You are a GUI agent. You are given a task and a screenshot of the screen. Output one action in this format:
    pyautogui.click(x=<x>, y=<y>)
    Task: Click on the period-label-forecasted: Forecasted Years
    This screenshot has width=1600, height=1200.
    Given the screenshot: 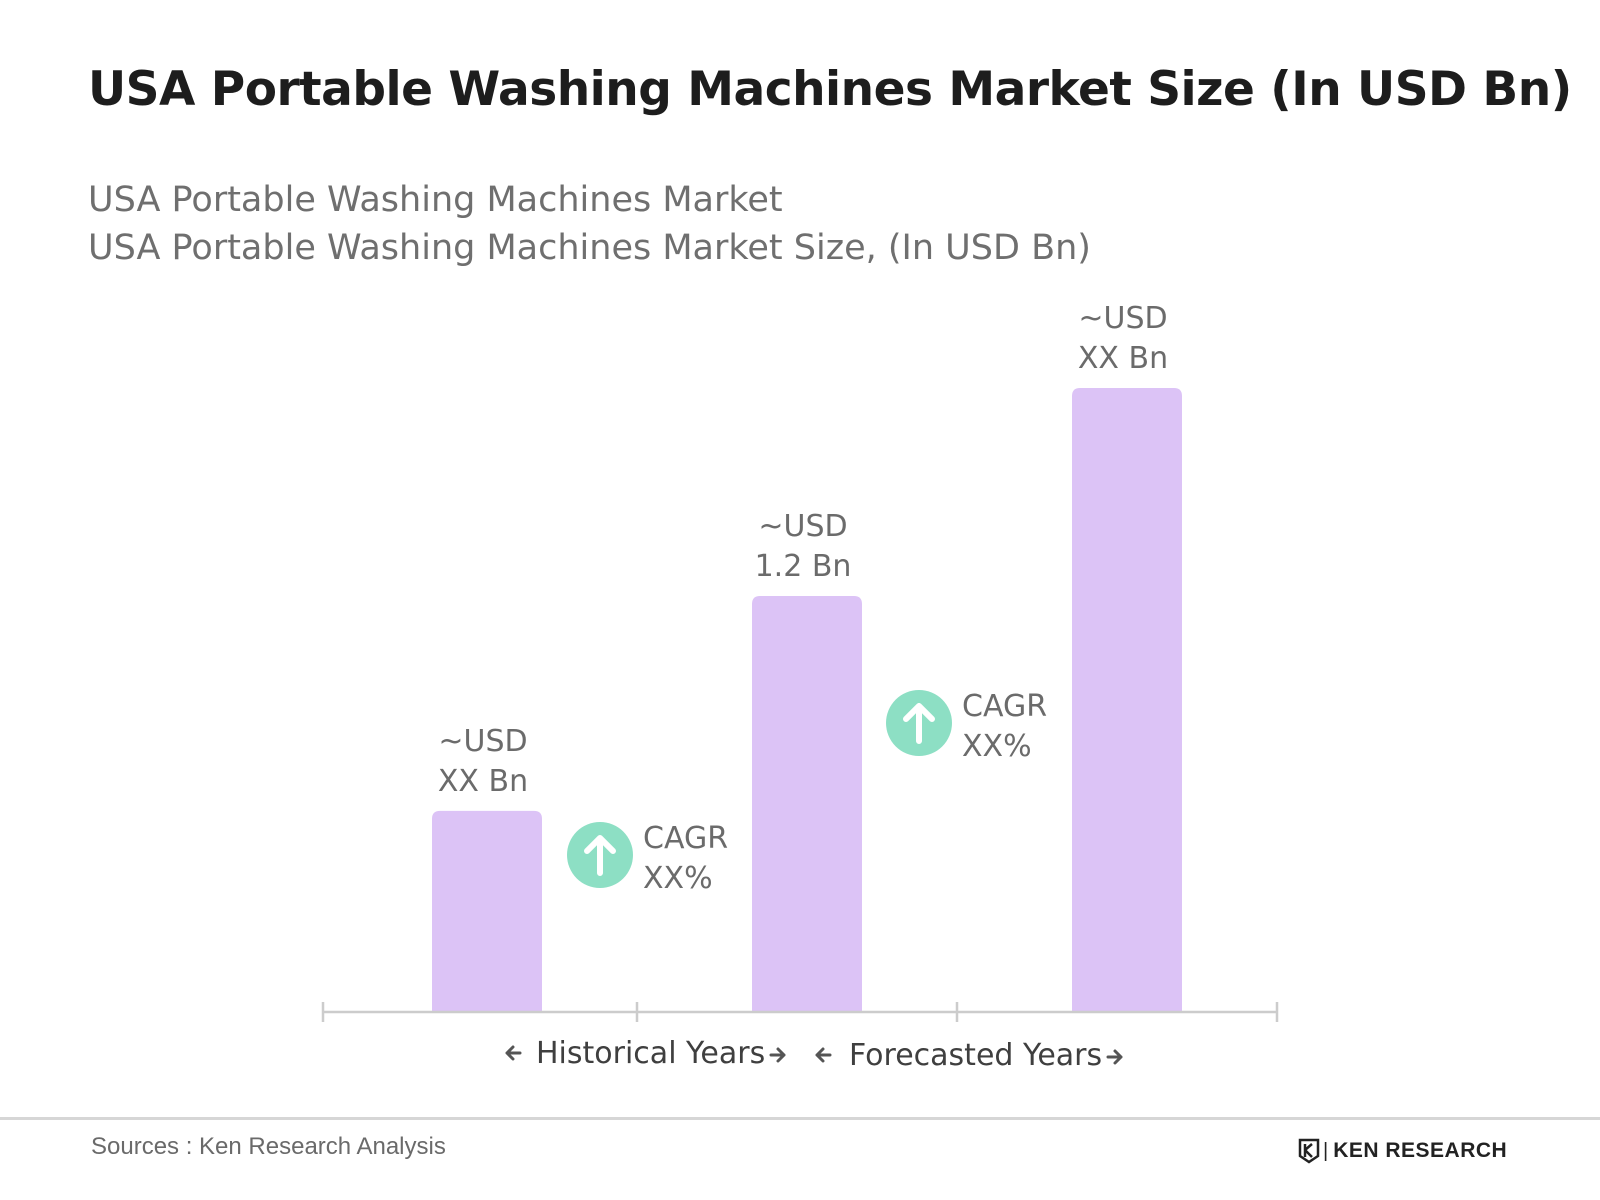 What is the action you would take?
    pyautogui.click(x=975, y=1055)
    